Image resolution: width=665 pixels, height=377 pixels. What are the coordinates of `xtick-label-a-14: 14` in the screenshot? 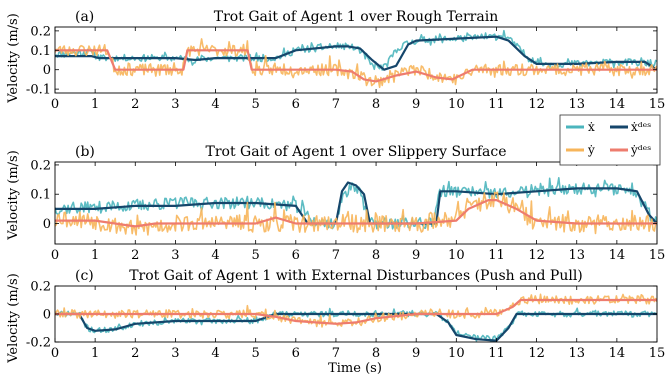 It's located at (617, 104).